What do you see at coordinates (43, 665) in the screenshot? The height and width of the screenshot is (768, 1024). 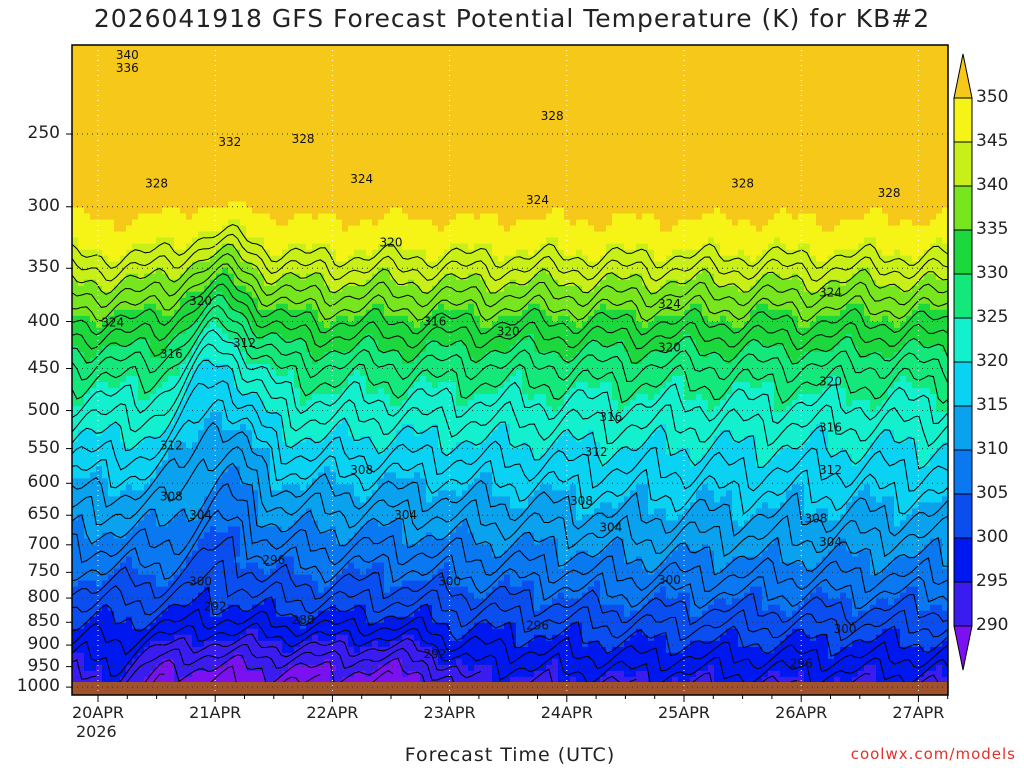 I see `y-tick-label: 950` at bounding box center [43, 665].